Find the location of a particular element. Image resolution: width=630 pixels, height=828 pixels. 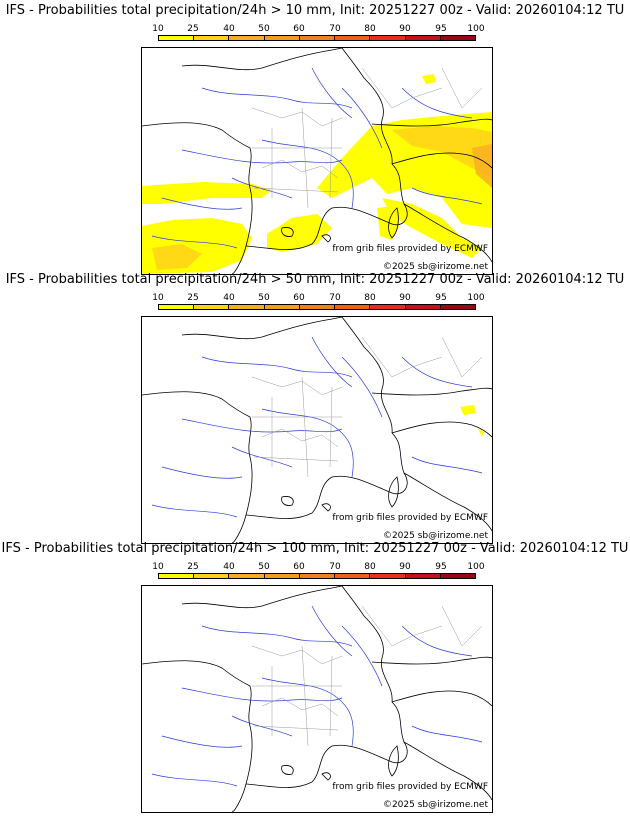

precip-areas is located at coordinates (472, 421).